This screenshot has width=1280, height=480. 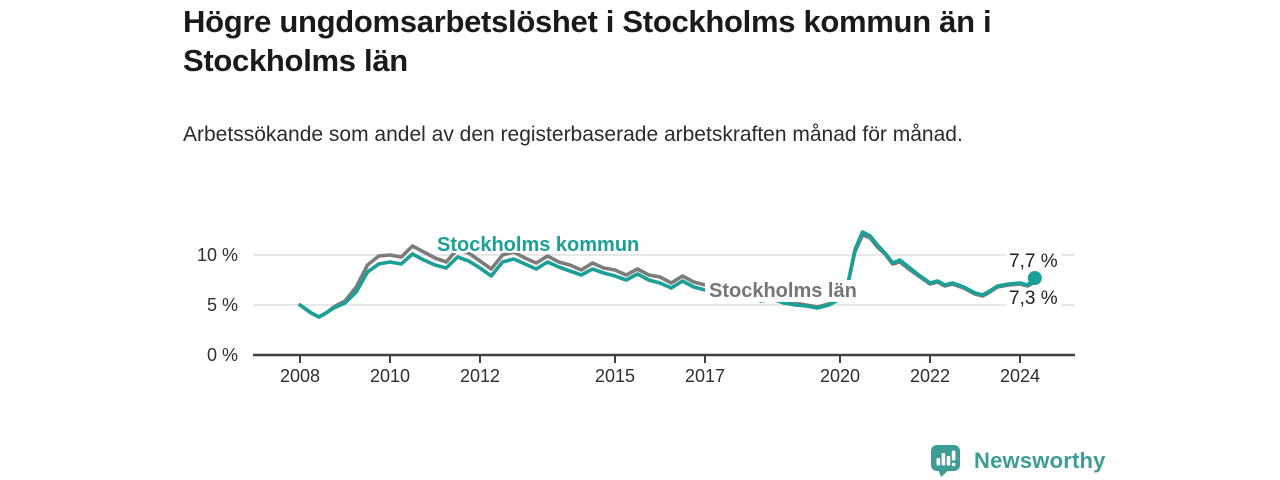 I want to click on x-tick-label: 2024, so click(x=1020, y=376).